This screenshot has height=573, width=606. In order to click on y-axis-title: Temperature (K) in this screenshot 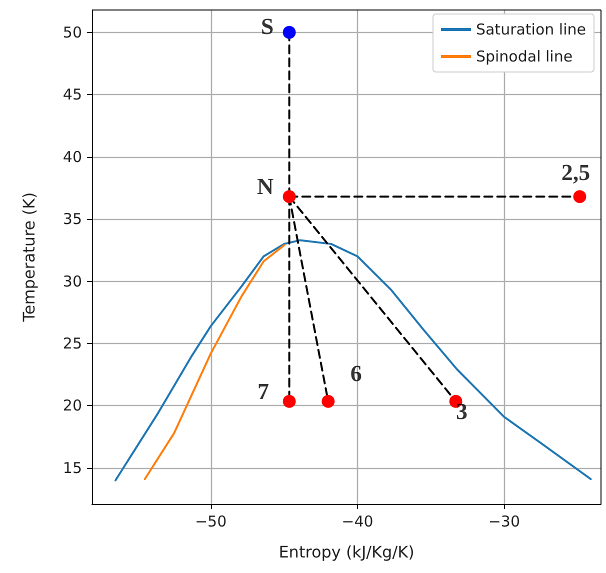, I will do `click(29, 257)`.